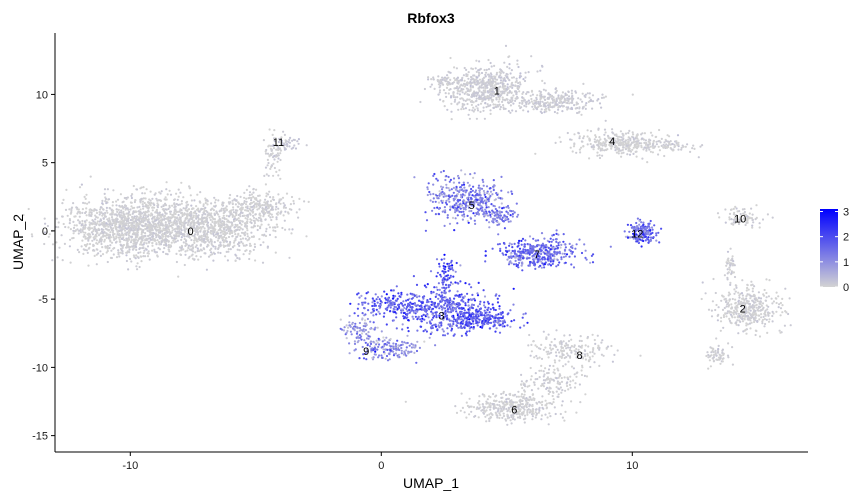  I want to click on cluster-8-points, so click(584, 355).